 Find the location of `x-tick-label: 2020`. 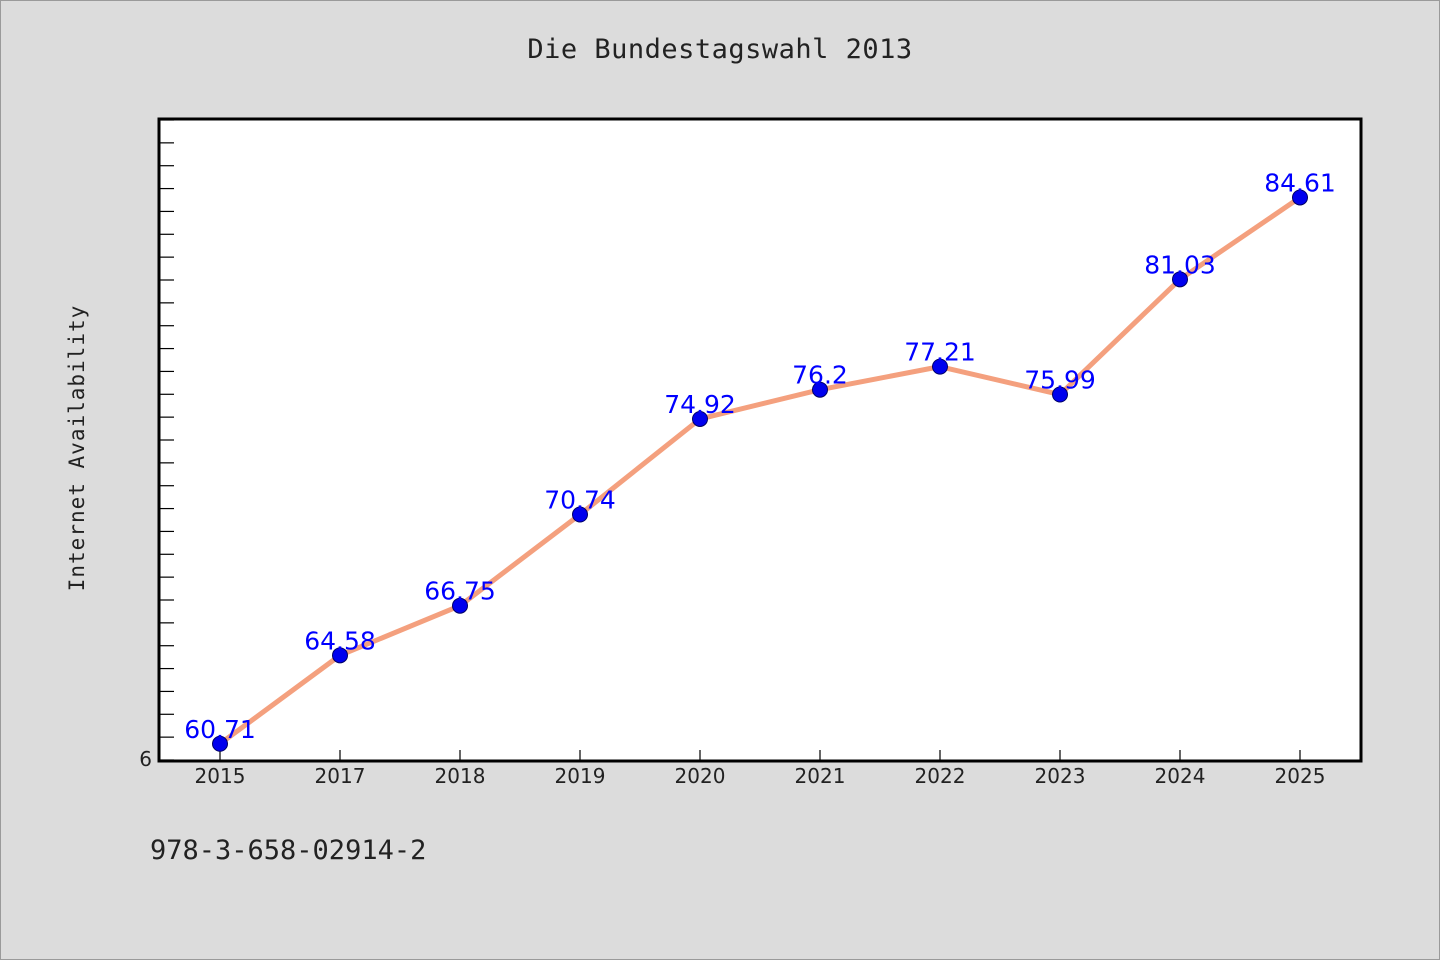

x-tick-label: 2020 is located at coordinates (700, 776).